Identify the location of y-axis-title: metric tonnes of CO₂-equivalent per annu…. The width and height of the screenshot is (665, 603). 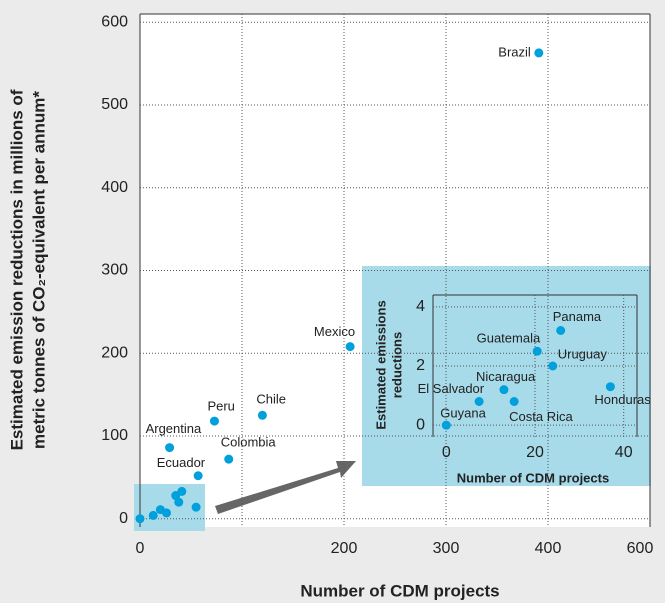
(38, 270).